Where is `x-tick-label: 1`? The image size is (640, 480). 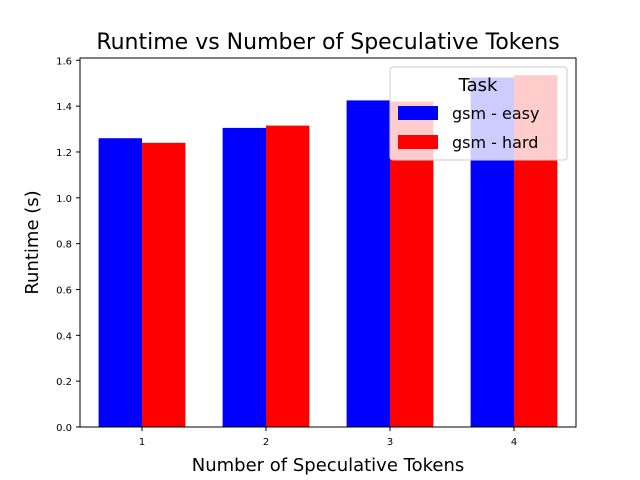 x-tick-label: 1 is located at coordinates (142, 442).